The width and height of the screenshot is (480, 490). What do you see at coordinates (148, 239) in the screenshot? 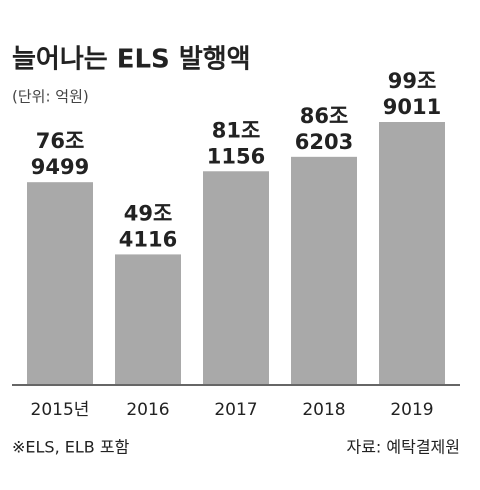
I see `value-label: 4116` at bounding box center [148, 239].